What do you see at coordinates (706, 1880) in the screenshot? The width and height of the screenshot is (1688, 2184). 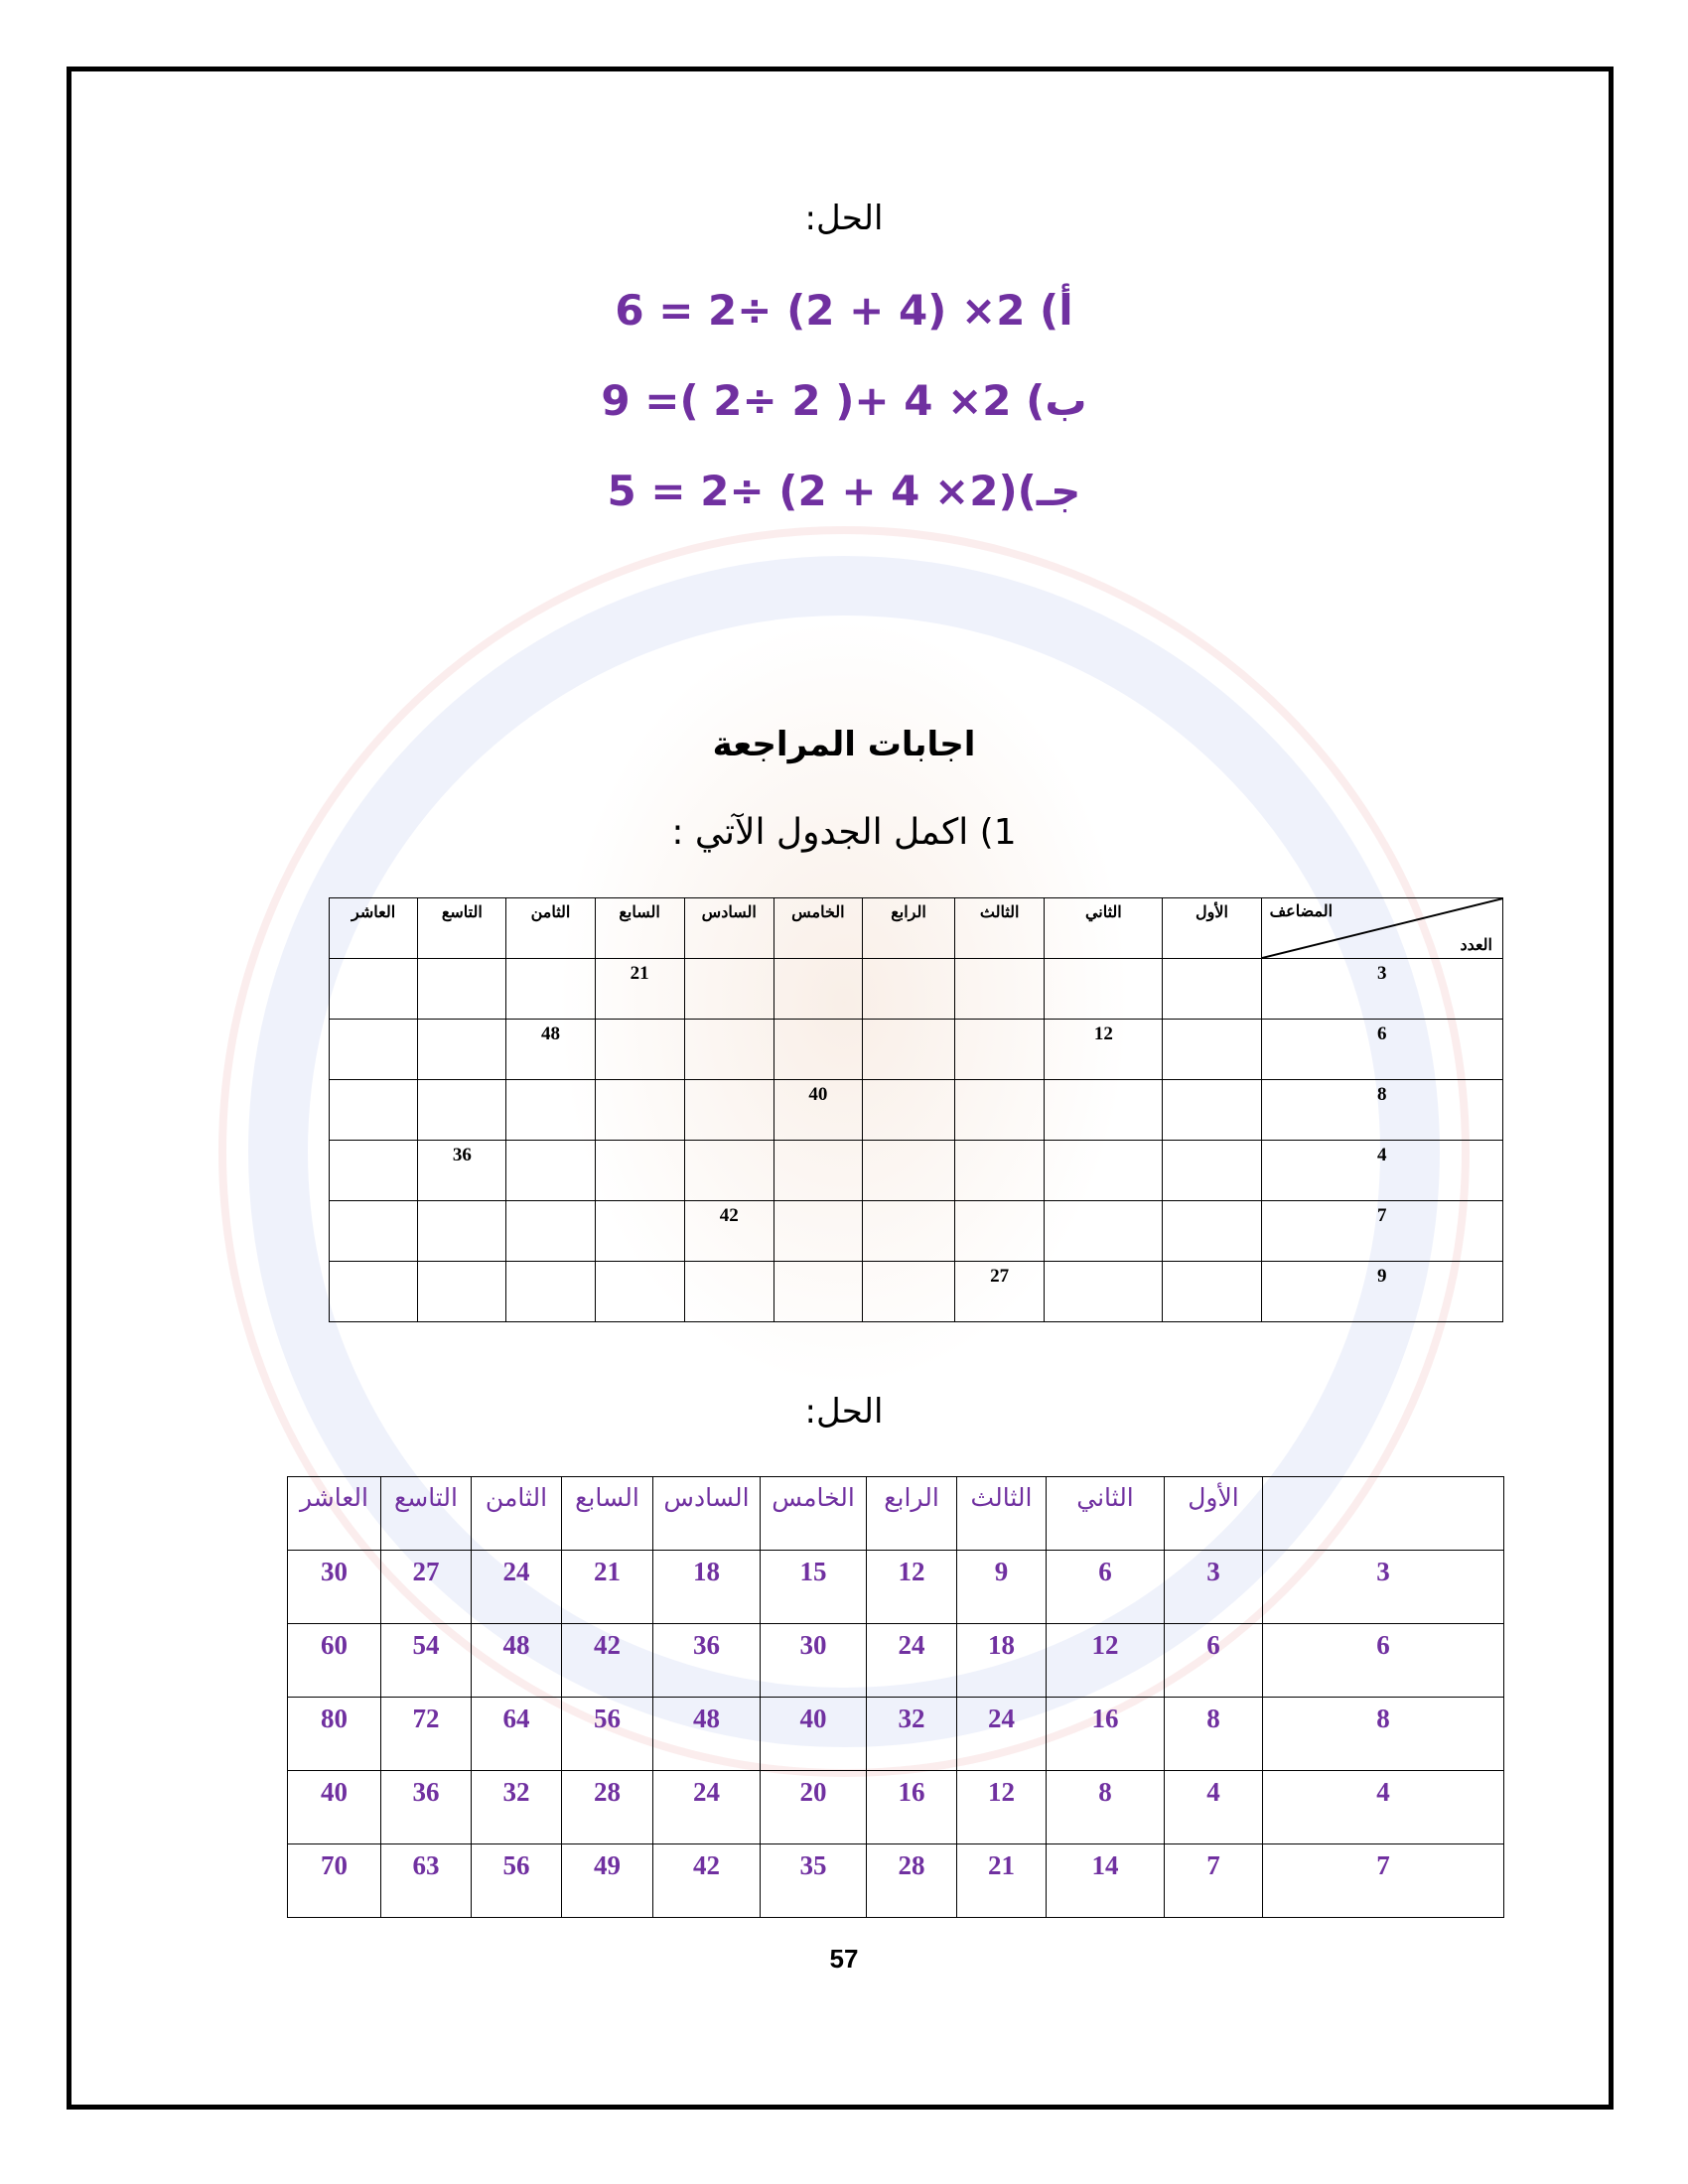 I see `table-cell: 42` at bounding box center [706, 1880].